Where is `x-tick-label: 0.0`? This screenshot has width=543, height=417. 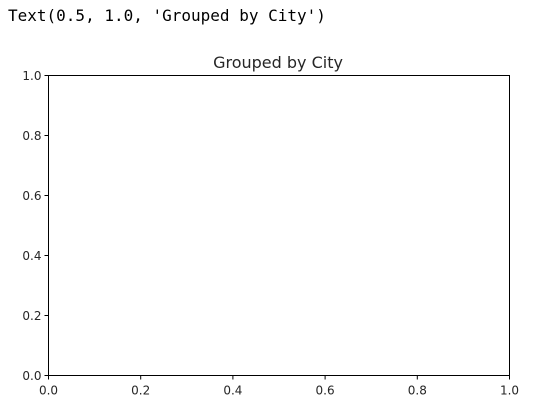 x-tick-label: 0.0 is located at coordinates (48, 391).